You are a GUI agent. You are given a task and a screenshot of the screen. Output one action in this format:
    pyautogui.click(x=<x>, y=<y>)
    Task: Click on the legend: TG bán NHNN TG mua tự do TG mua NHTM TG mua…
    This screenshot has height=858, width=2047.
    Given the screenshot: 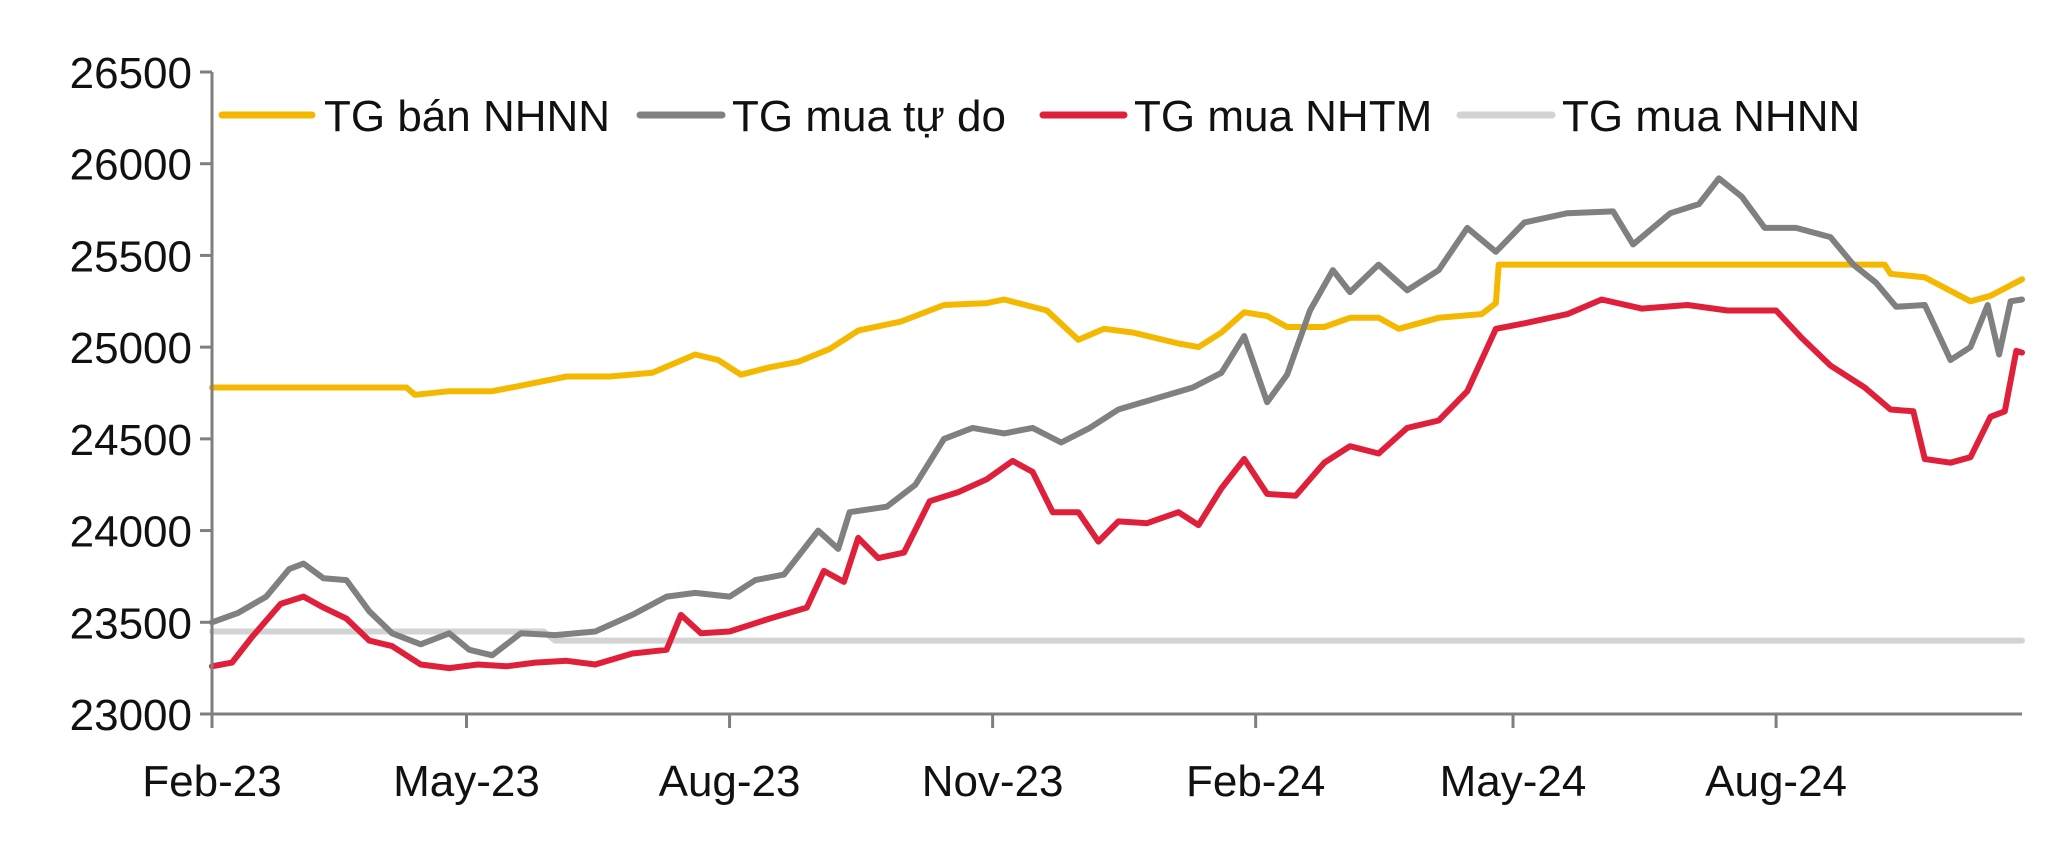 What is the action you would take?
    pyautogui.click(x=1039, y=116)
    